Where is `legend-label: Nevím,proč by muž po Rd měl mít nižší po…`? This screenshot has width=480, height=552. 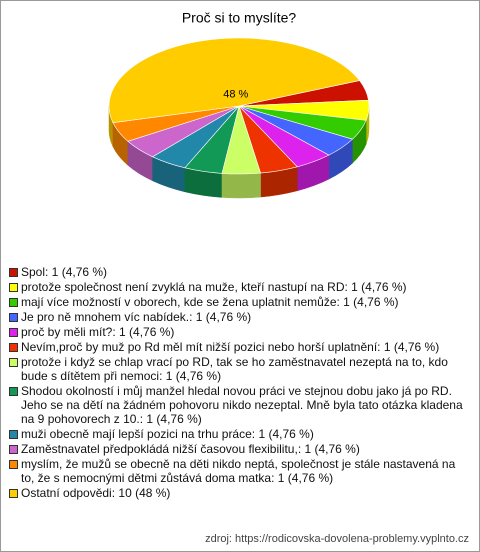
legend-label: Nevím,proč by muž po Rd měl mít nižší po… is located at coordinates (230, 347).